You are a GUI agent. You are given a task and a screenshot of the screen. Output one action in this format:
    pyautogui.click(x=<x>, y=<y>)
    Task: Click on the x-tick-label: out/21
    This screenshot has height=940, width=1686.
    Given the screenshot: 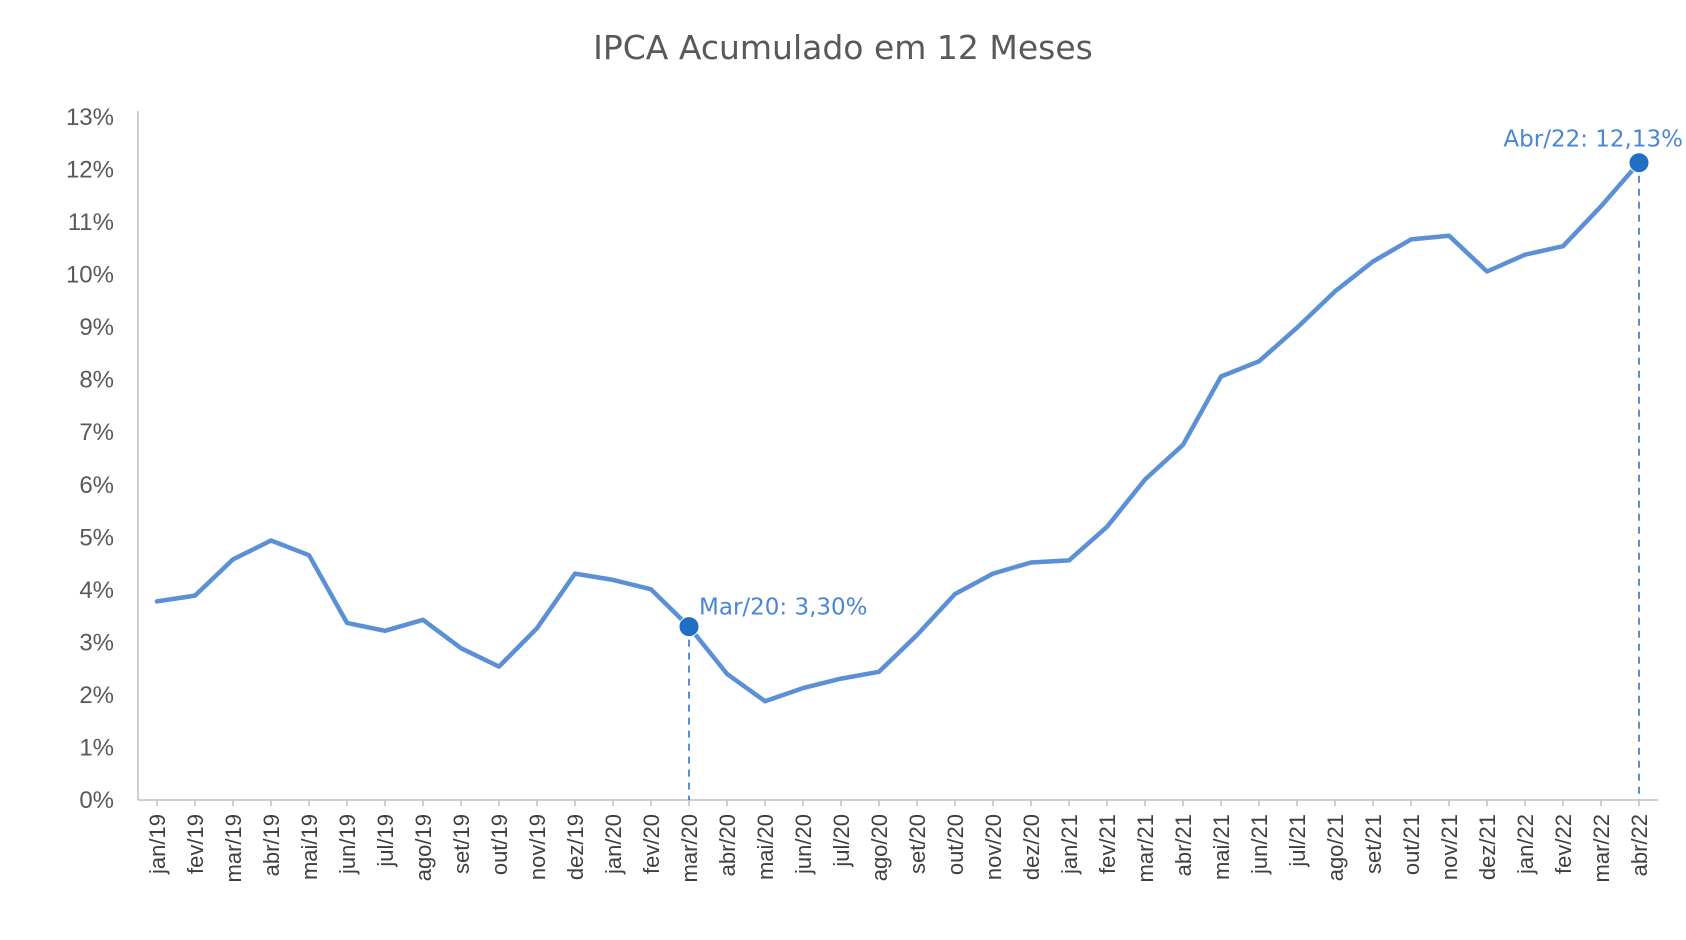 What is the action you would take?
    pyautogui.click(x=1411, y=844)
    